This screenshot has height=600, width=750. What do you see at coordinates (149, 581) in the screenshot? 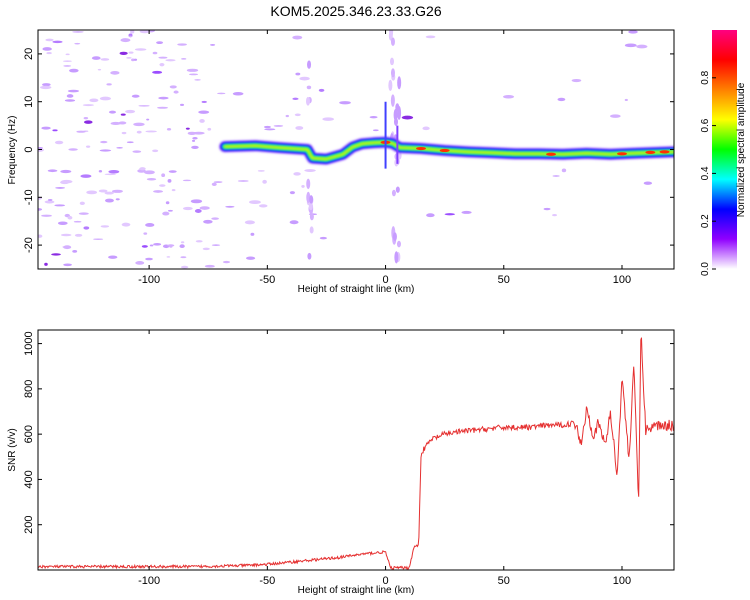
I see `bottom-x-tick-label: -100` at bounding box center [149, 581].